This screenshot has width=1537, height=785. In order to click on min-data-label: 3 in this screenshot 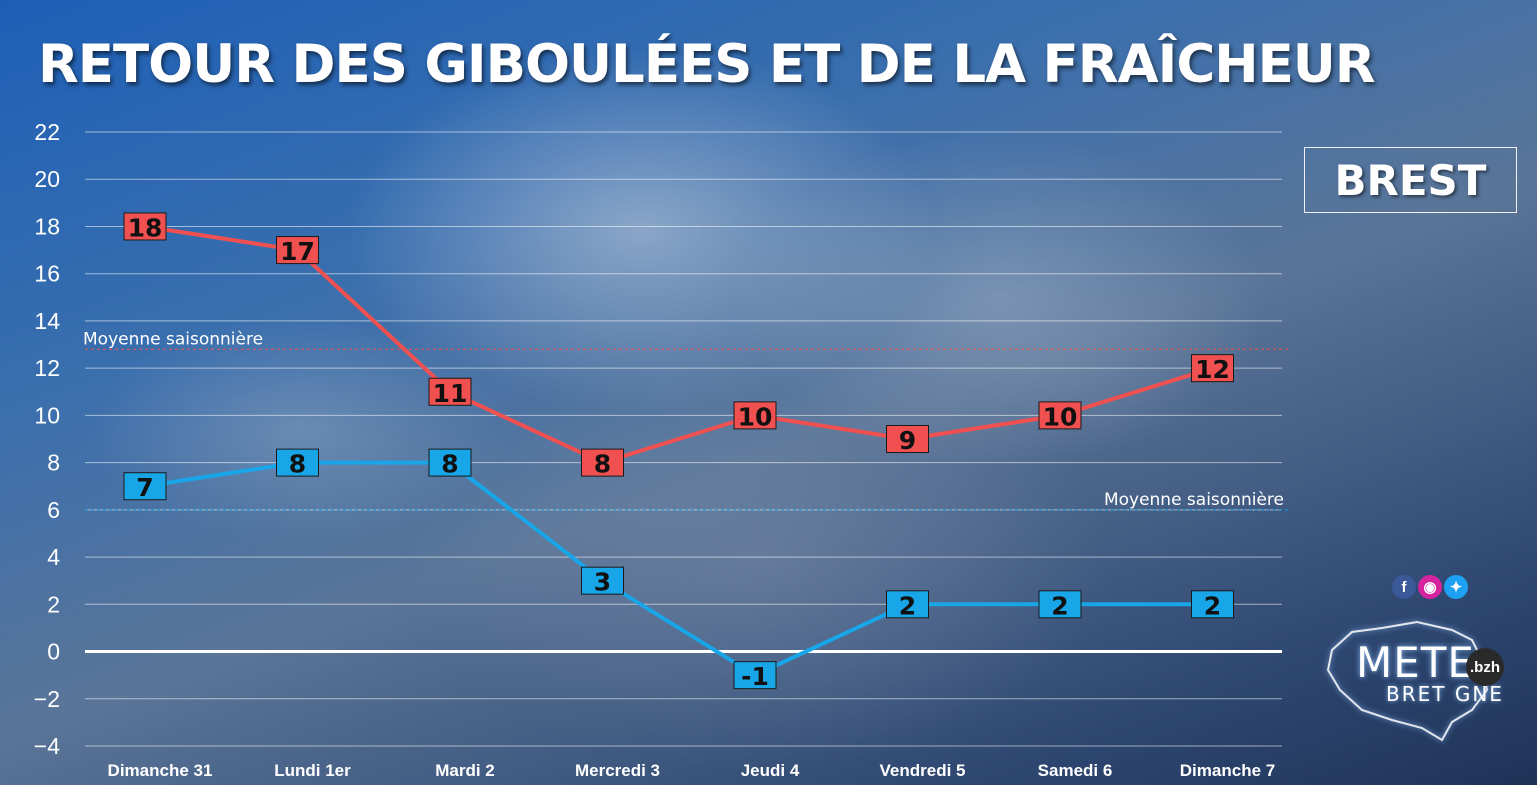, I will do `click(602, 582)`.